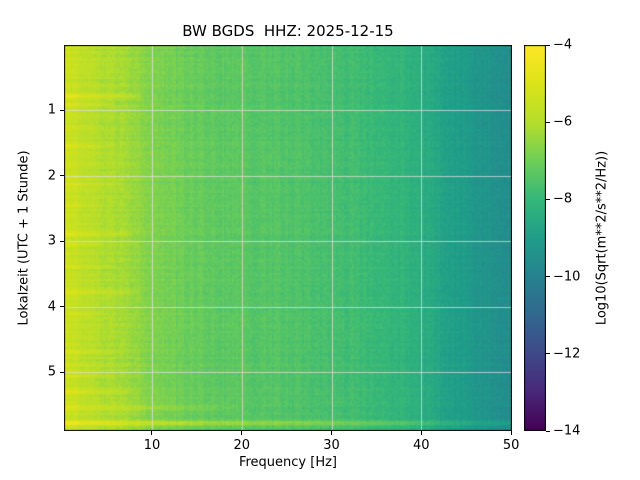 The height and width of the screenshot is (480, 640). Describe the element at coordinates (51, 307) in the screenshot. I see `y-tick-label: 4` at that location.